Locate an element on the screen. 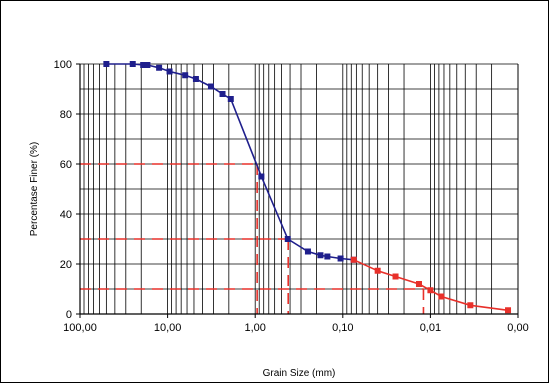 This screenshot has height=383, width=549. x-tick-label: 1,00 is located at coordinates (254, 328).